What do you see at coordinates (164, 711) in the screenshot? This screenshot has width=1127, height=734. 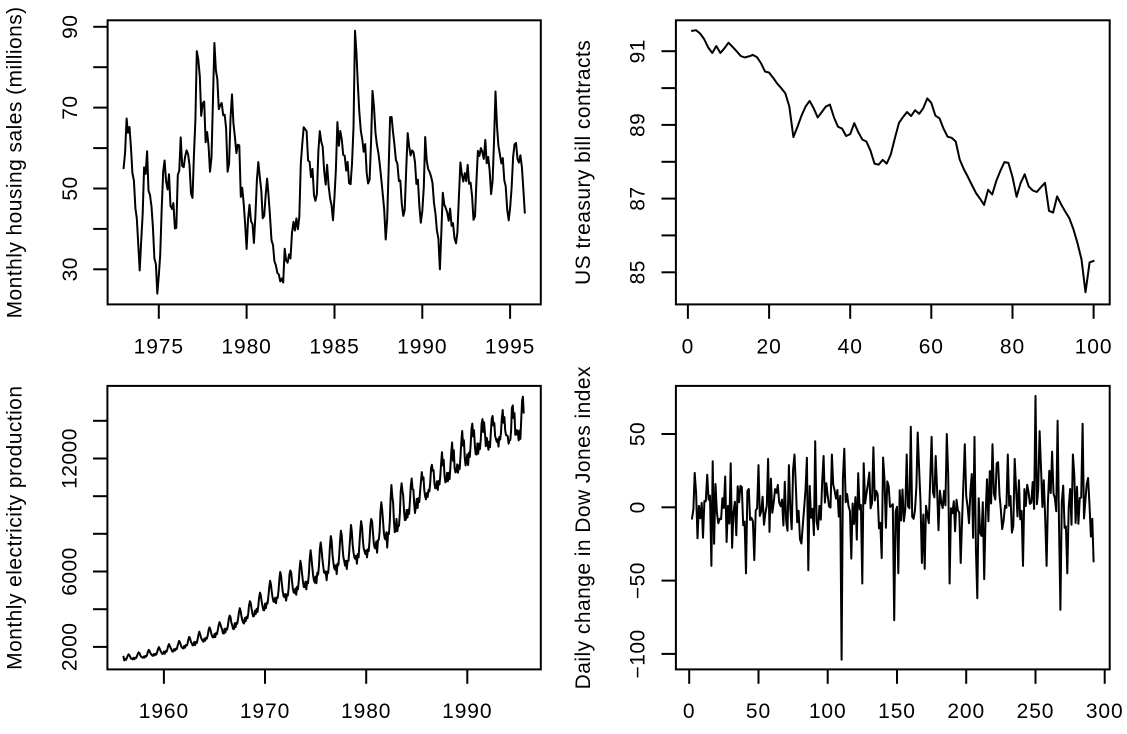 I see `svg-text: 1960` at bounding box center [164, 711].